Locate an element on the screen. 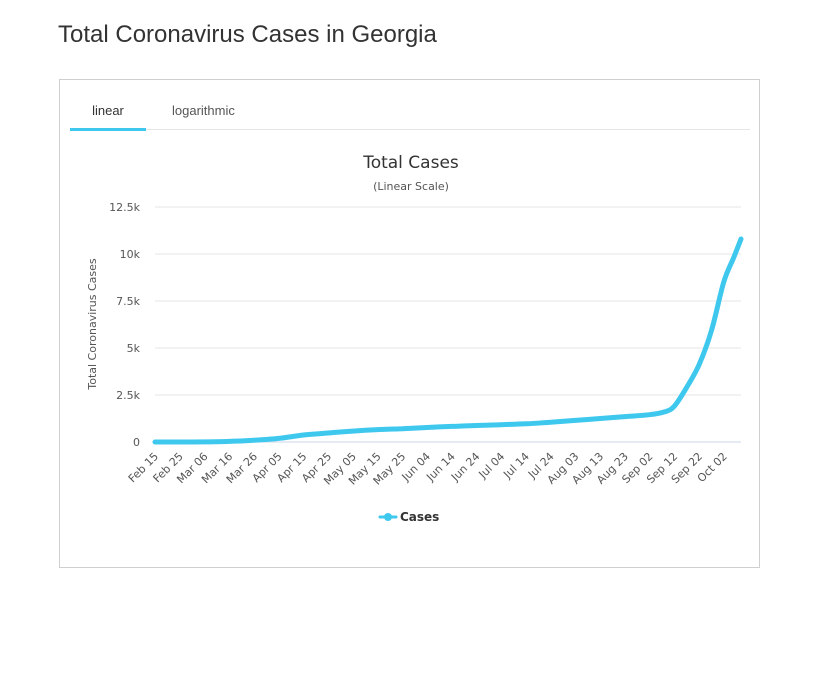 This screenshot has width=823, height=695. y-tick-label: 10k is located at coordinates (130, 254).